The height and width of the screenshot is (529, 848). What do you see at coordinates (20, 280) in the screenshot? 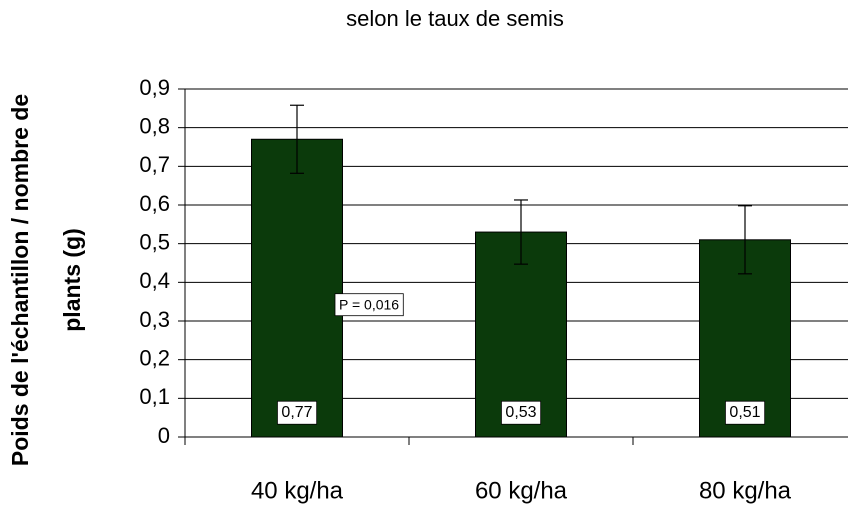
I see `y-axis-label-line: Poids de l'échantillon / nombre de` at bounding box center [20, 280].